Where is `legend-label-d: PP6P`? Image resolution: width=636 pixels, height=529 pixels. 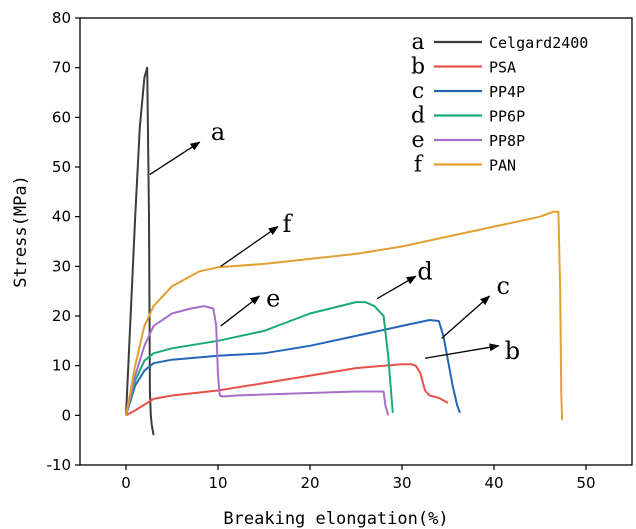 legend-label-d: PP6P is located at coordinates (507, 117).